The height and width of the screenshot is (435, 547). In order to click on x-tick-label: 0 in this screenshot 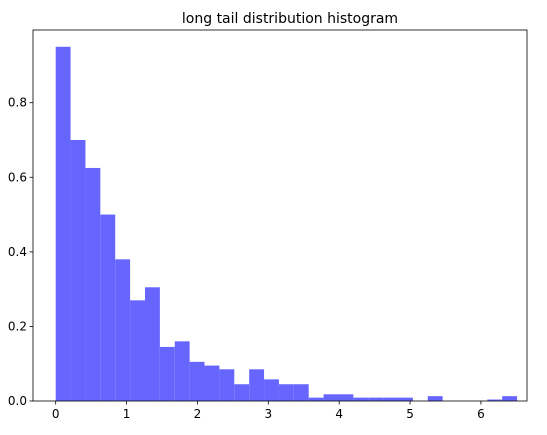, I will do `click(56, 414)`.